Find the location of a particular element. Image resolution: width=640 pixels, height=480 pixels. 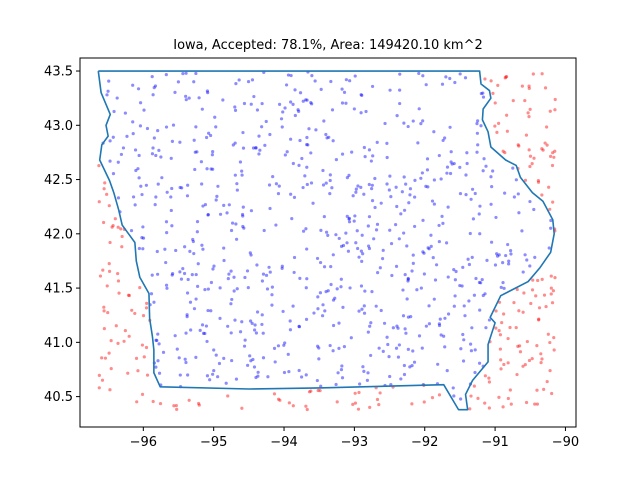

x-tick-label: −92 is located at coordinates (424, 442).